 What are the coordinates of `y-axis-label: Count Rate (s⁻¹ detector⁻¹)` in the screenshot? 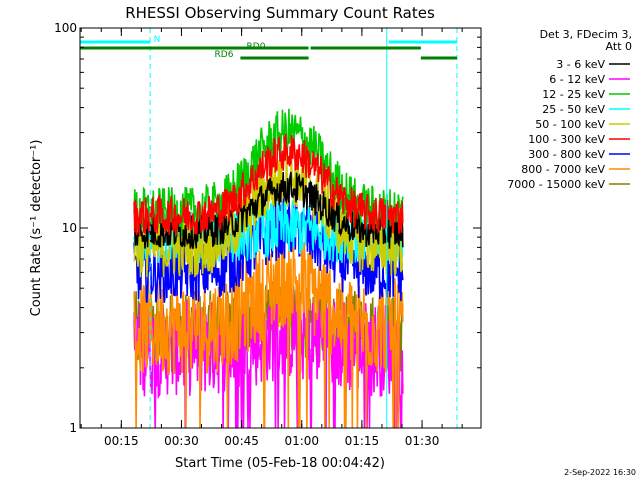 It's located at (36, 228).